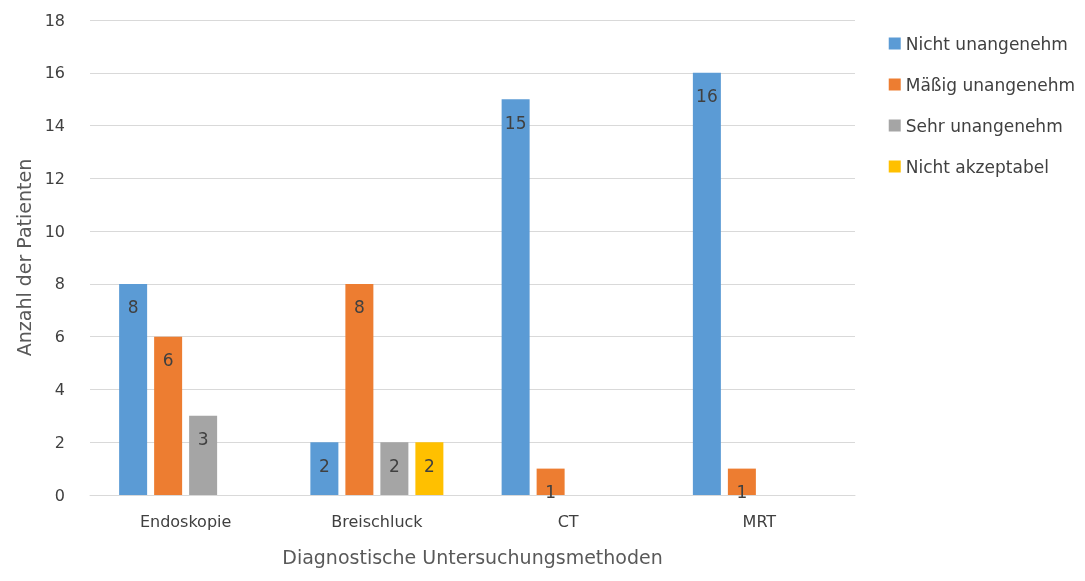  Describe the element at coordinates (168, 360) in the screenshot. I see `data-label: 6` at that location.